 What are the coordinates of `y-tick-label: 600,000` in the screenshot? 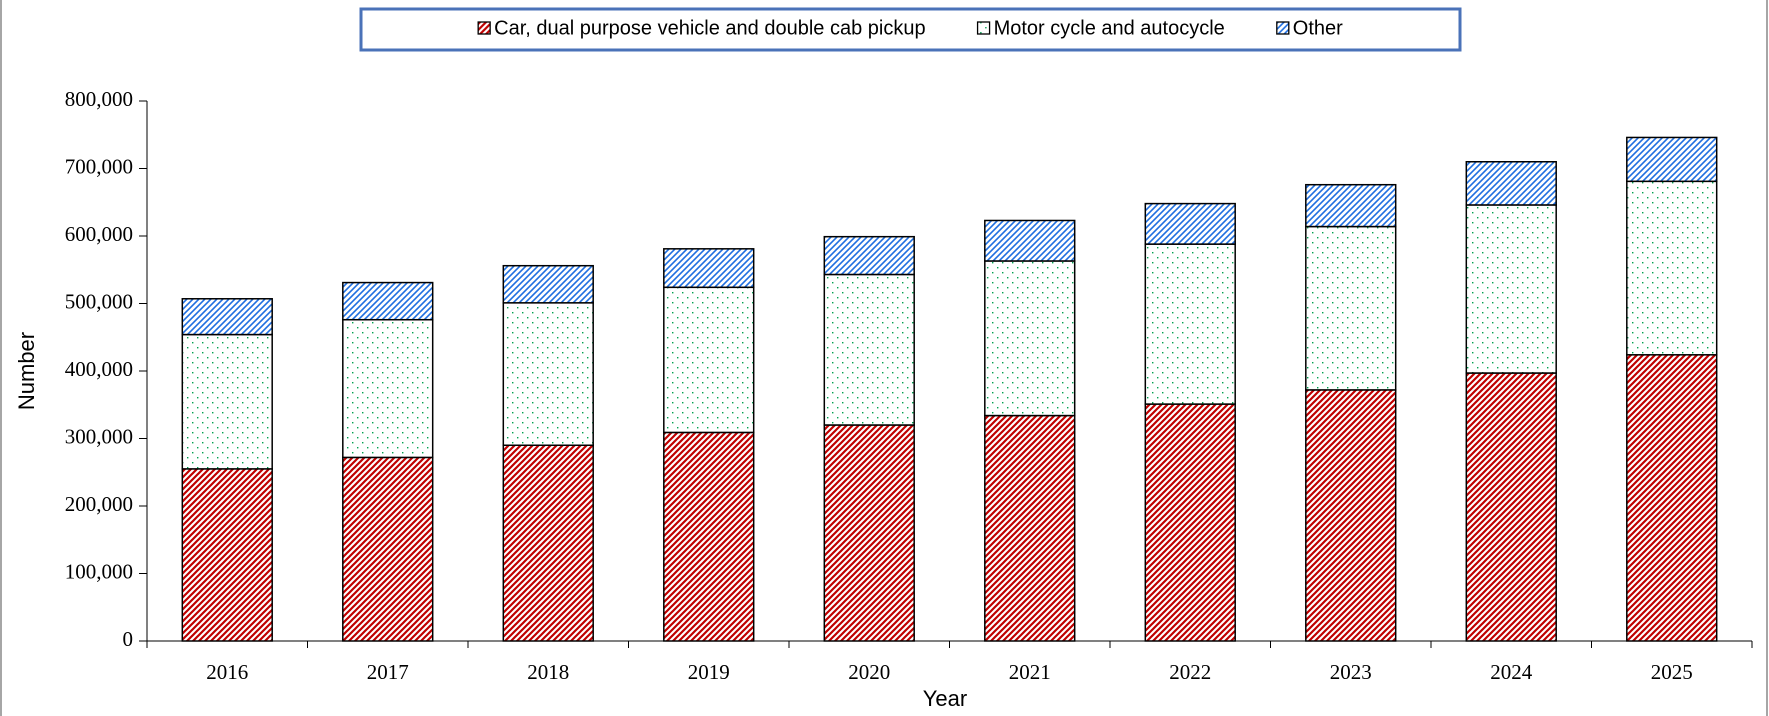 It's located at (99, 234).